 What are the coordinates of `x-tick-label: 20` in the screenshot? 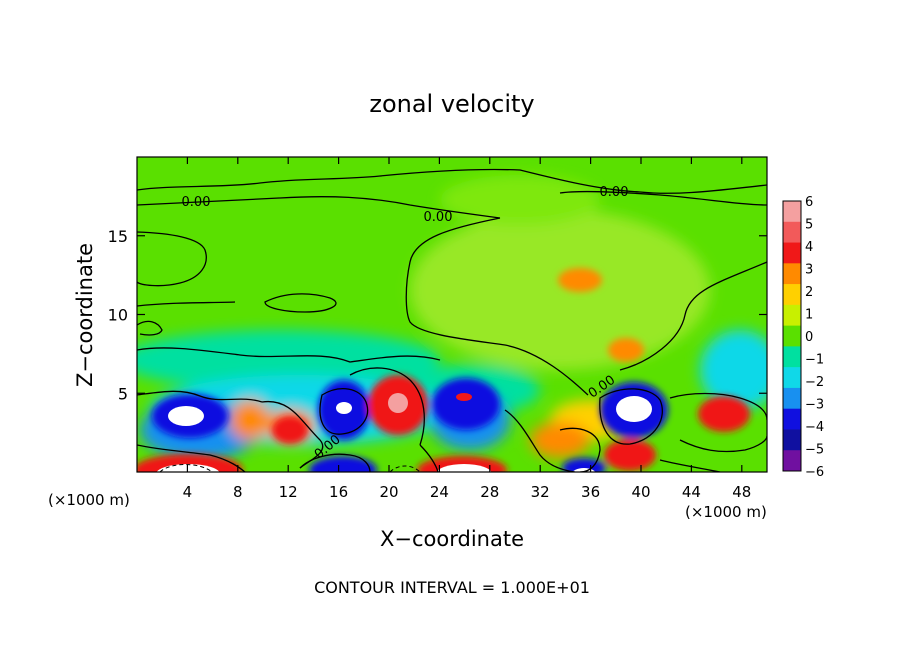 It's located at (388, 492).